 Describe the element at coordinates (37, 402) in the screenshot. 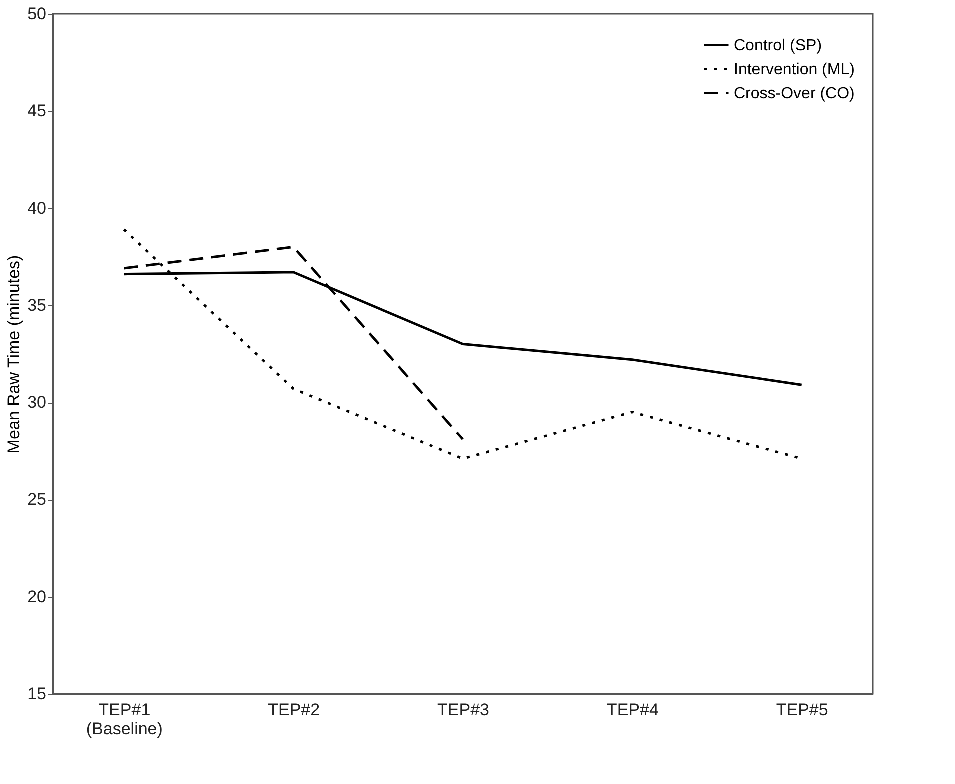

I see `y-tick-label: 30` at that location.